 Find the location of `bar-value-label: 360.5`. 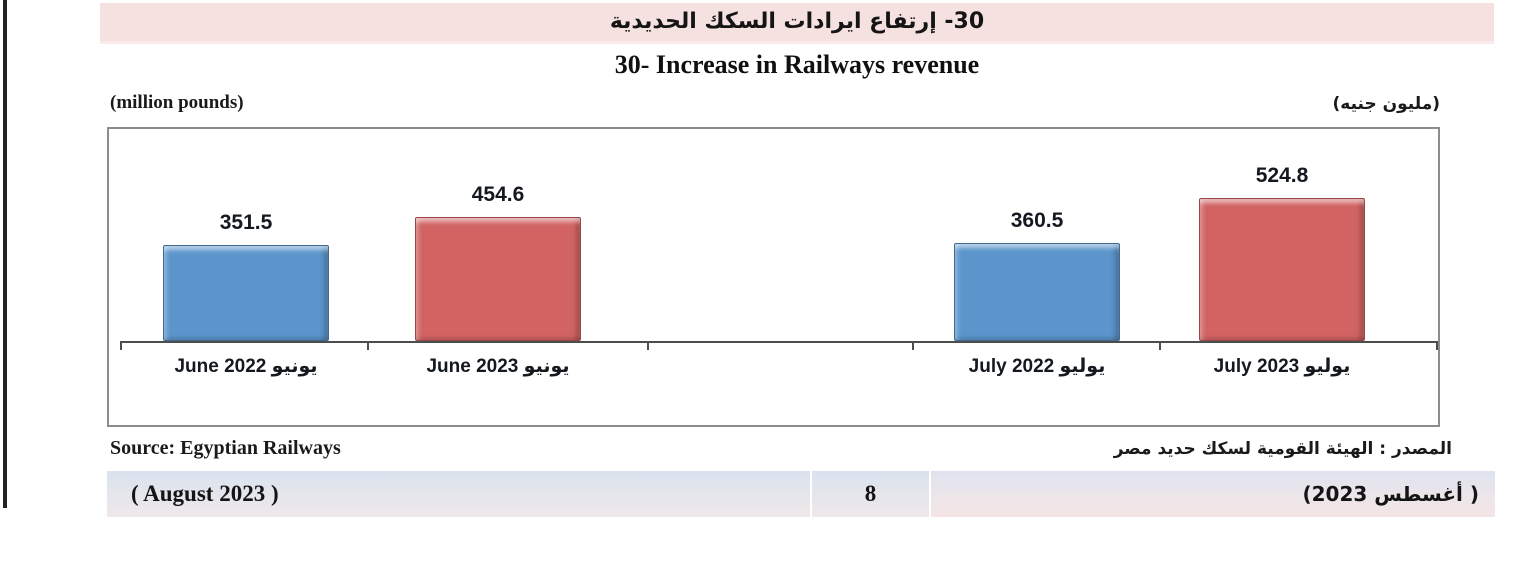

bar-value-label: 360.5 is located at coordinates (1037, 220).